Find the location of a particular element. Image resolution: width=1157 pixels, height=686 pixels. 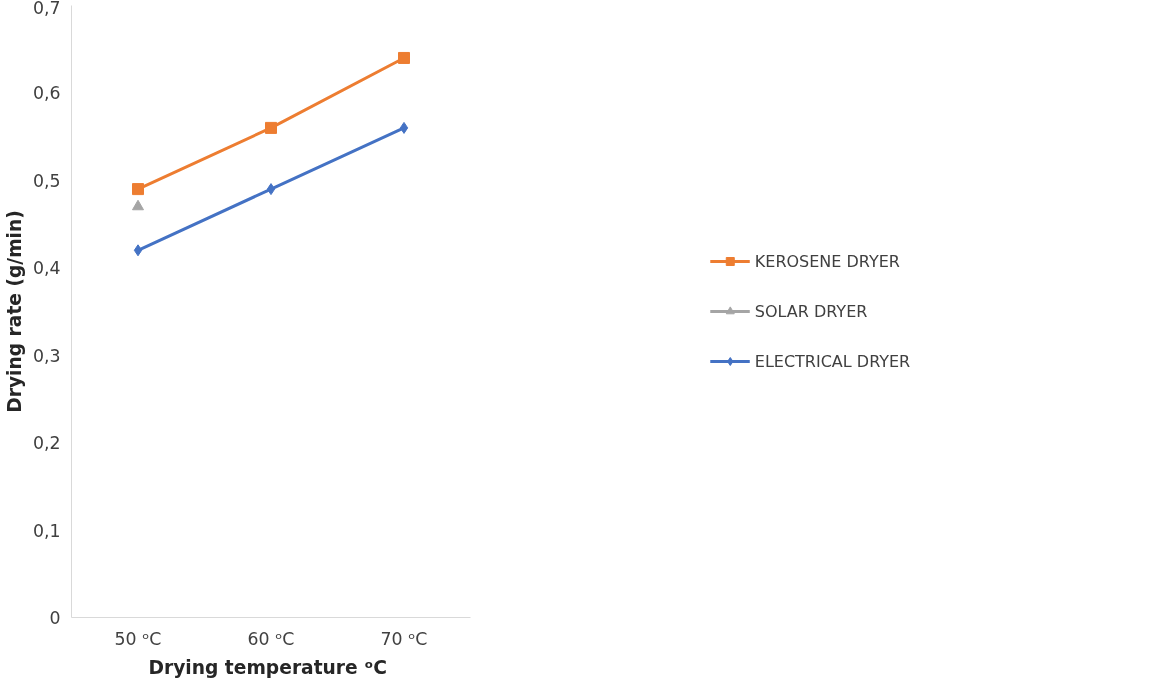

x-tick-label: 60 ᵒC is located at coordinates (271, 638).